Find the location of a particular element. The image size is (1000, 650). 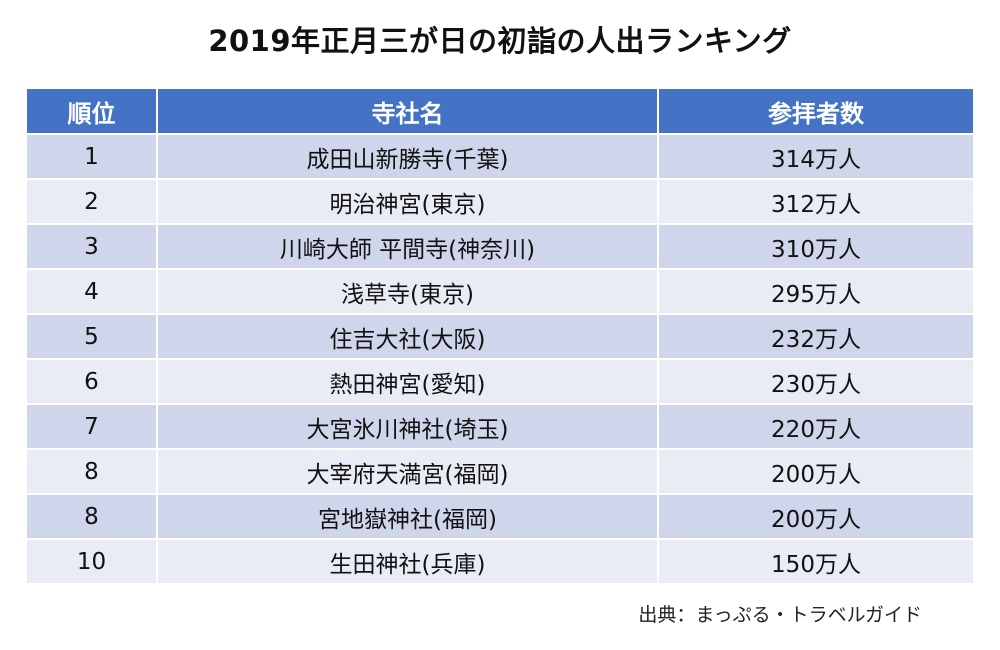

table-row: 10 生田神社(兵庫) 150万人 is located at coordinates (500, 561).